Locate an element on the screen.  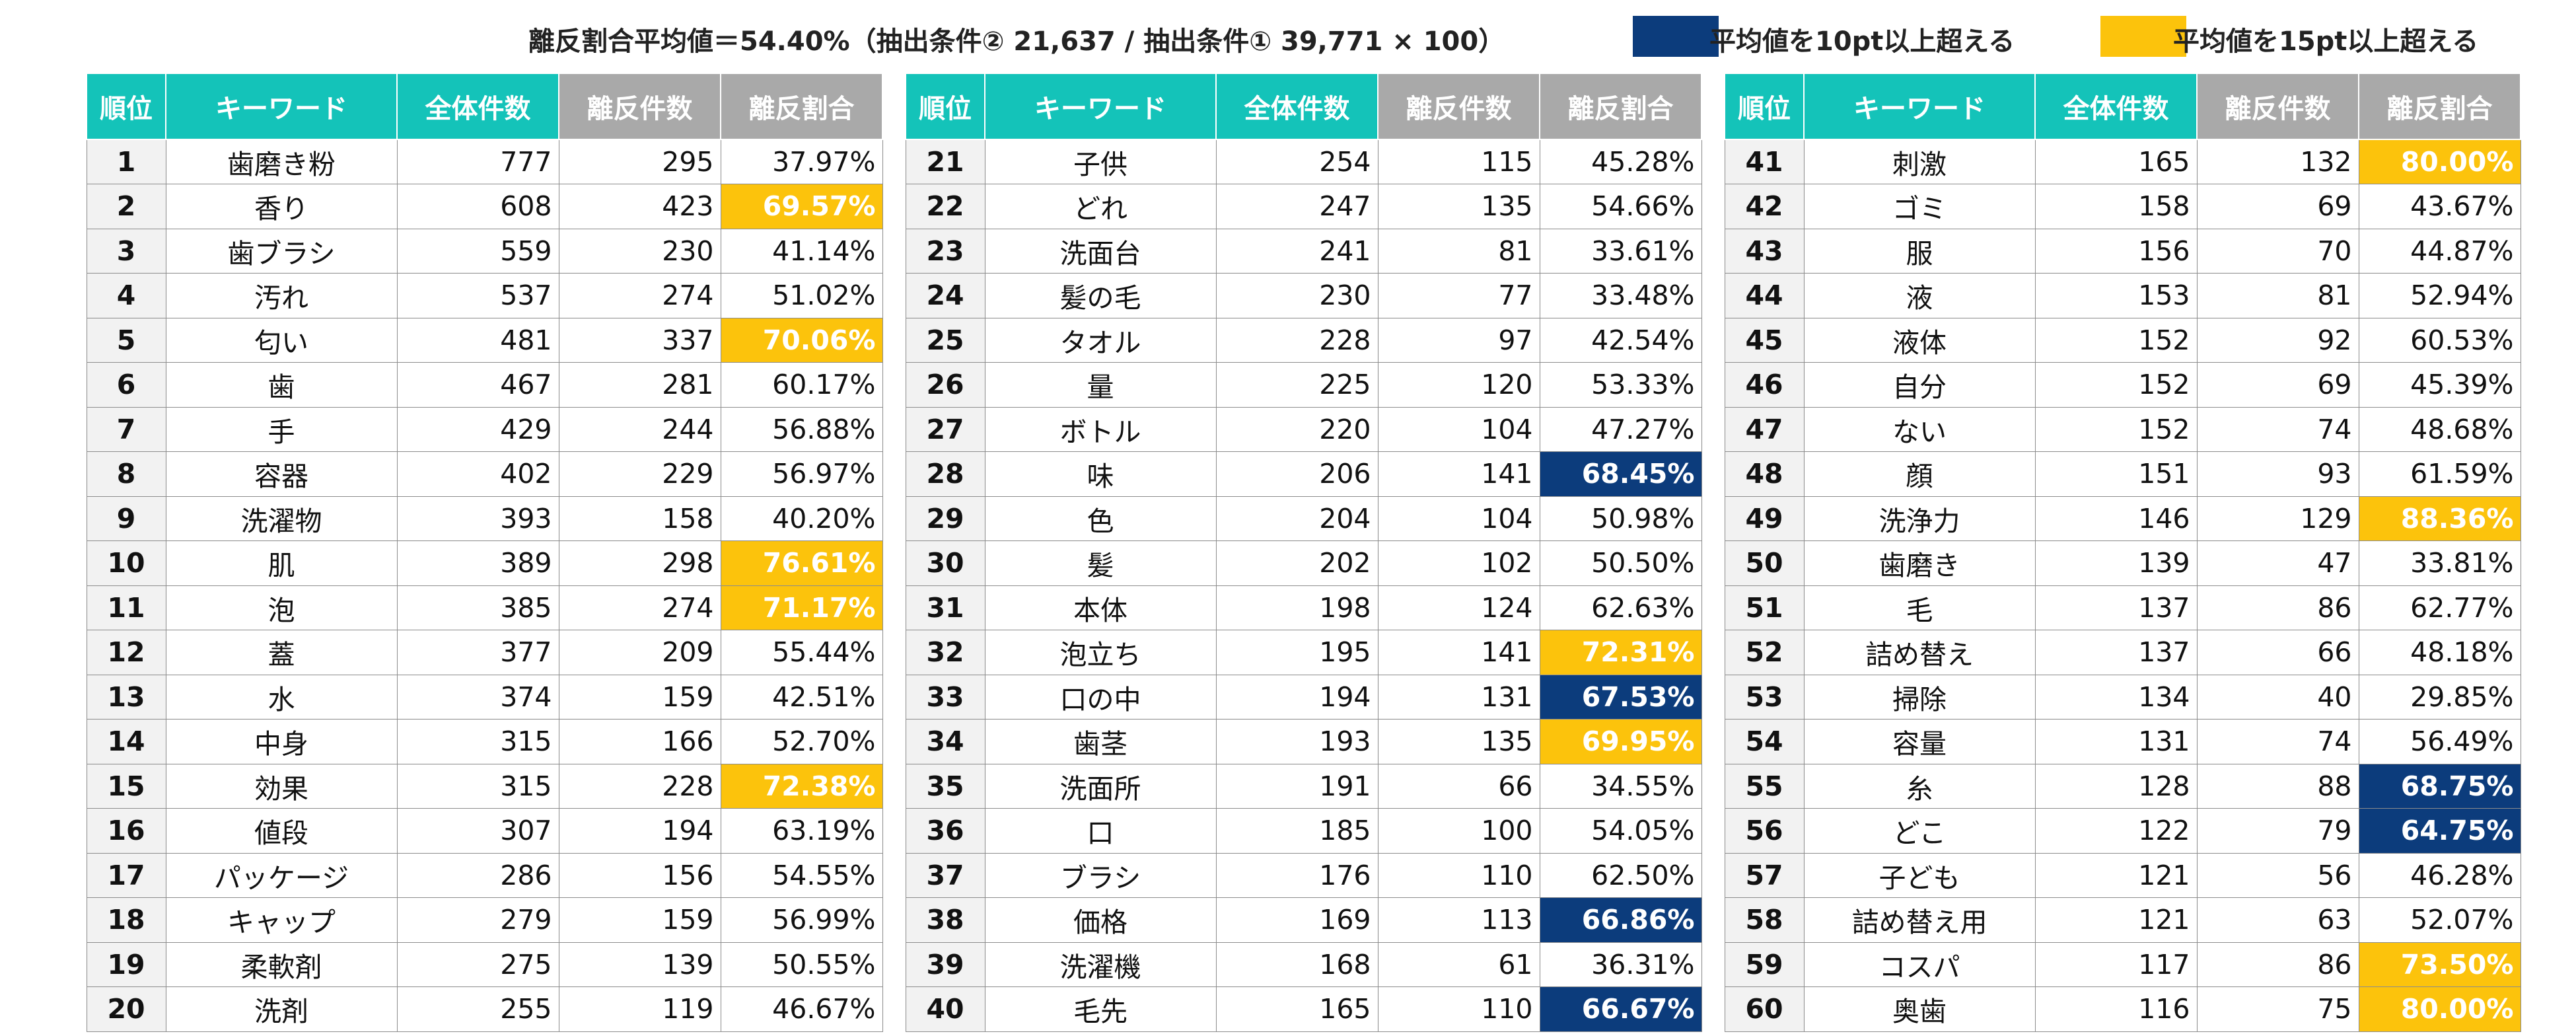
churn-rate-cell: 56.97% is located at coordinates (802, 474).